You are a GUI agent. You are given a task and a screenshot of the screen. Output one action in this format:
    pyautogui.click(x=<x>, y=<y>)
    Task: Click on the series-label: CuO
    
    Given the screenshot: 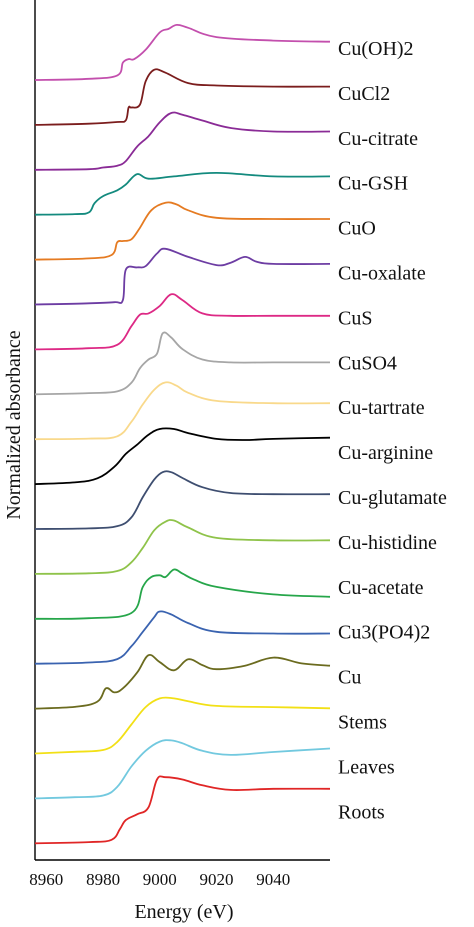 What is the action you would take?
    pyautogui.click(x=357, y=229)
    